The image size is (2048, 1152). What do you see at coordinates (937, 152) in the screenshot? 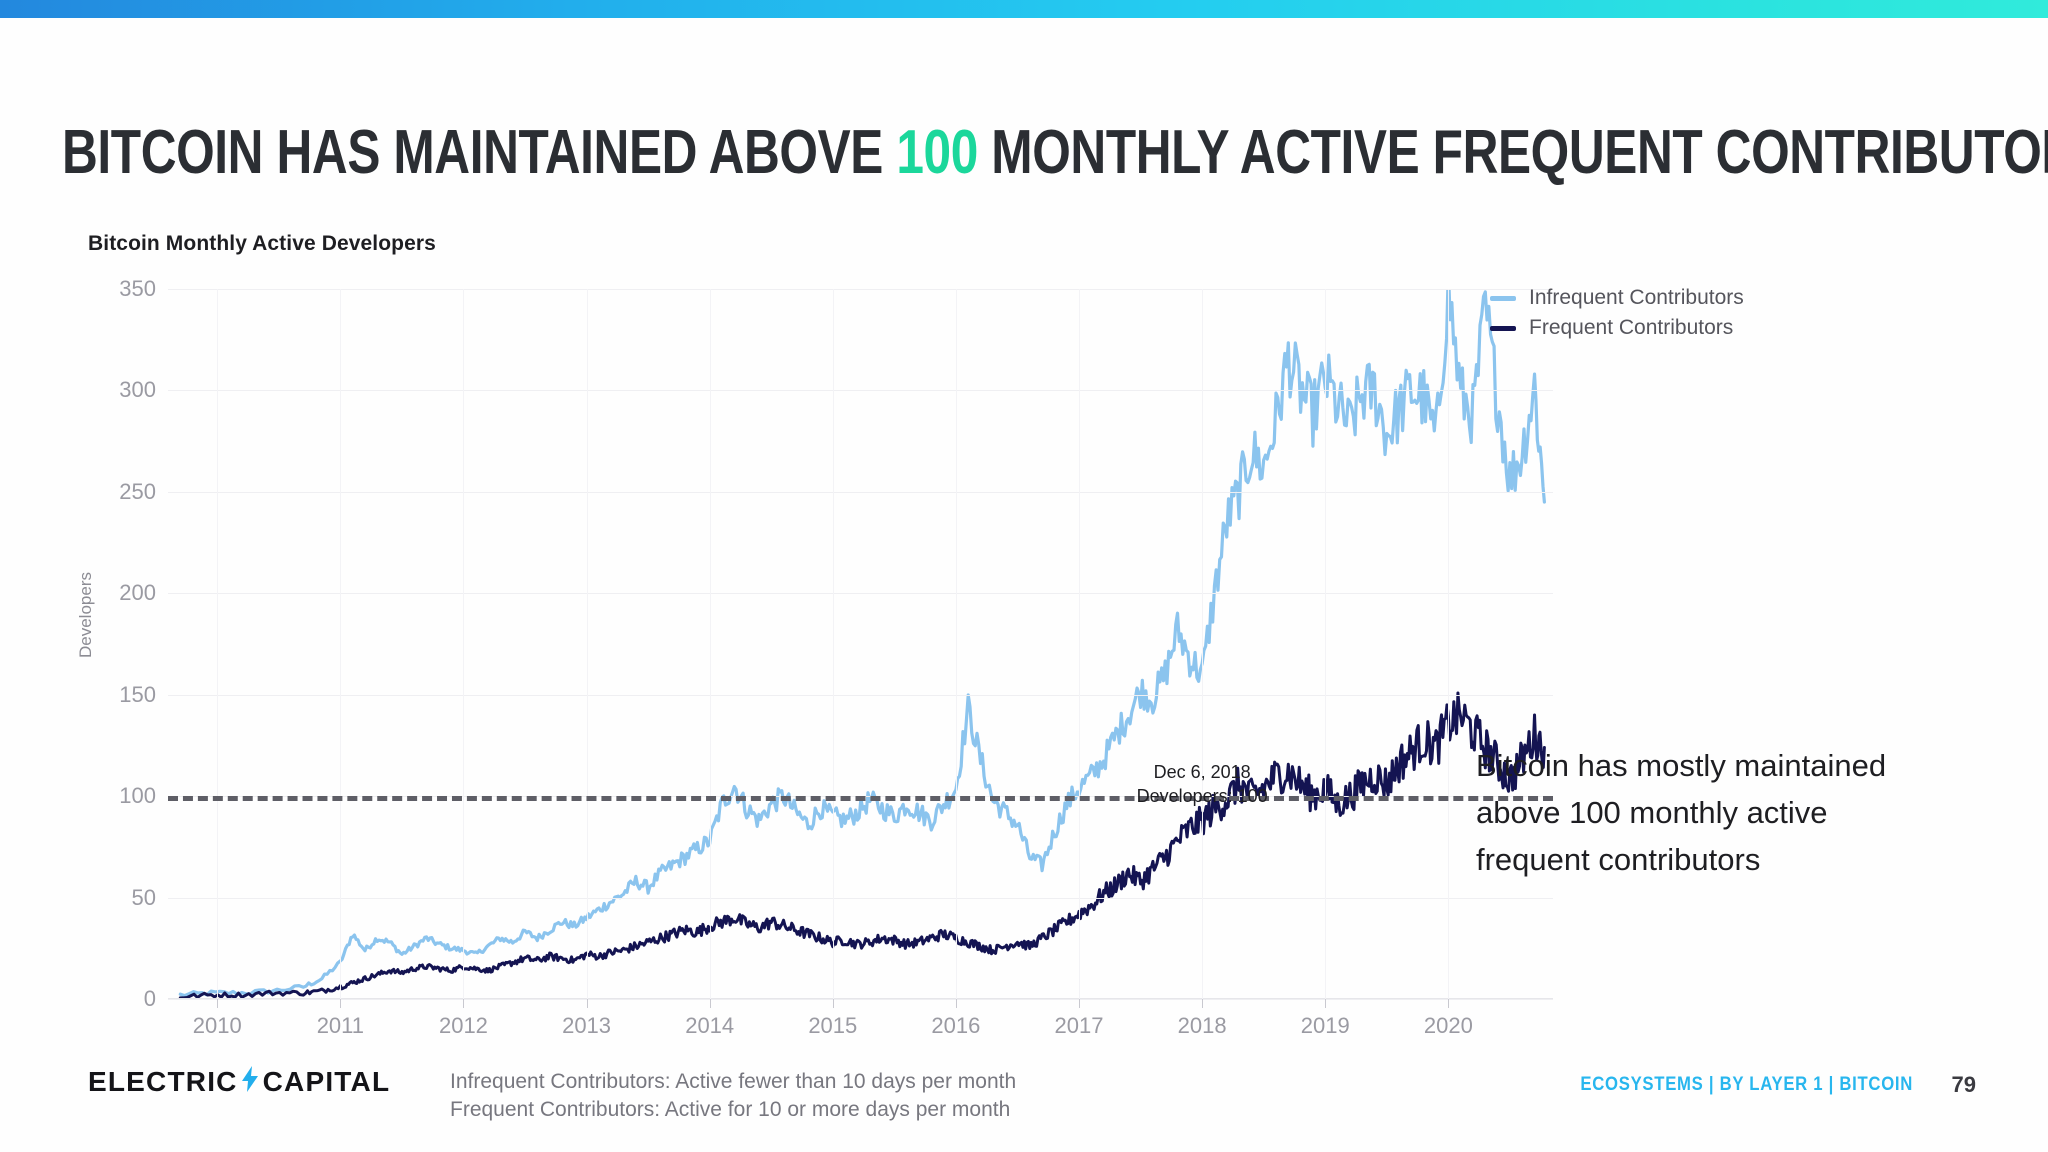
I see `headline-accent-number: 100` at bounding box center [937, 152].